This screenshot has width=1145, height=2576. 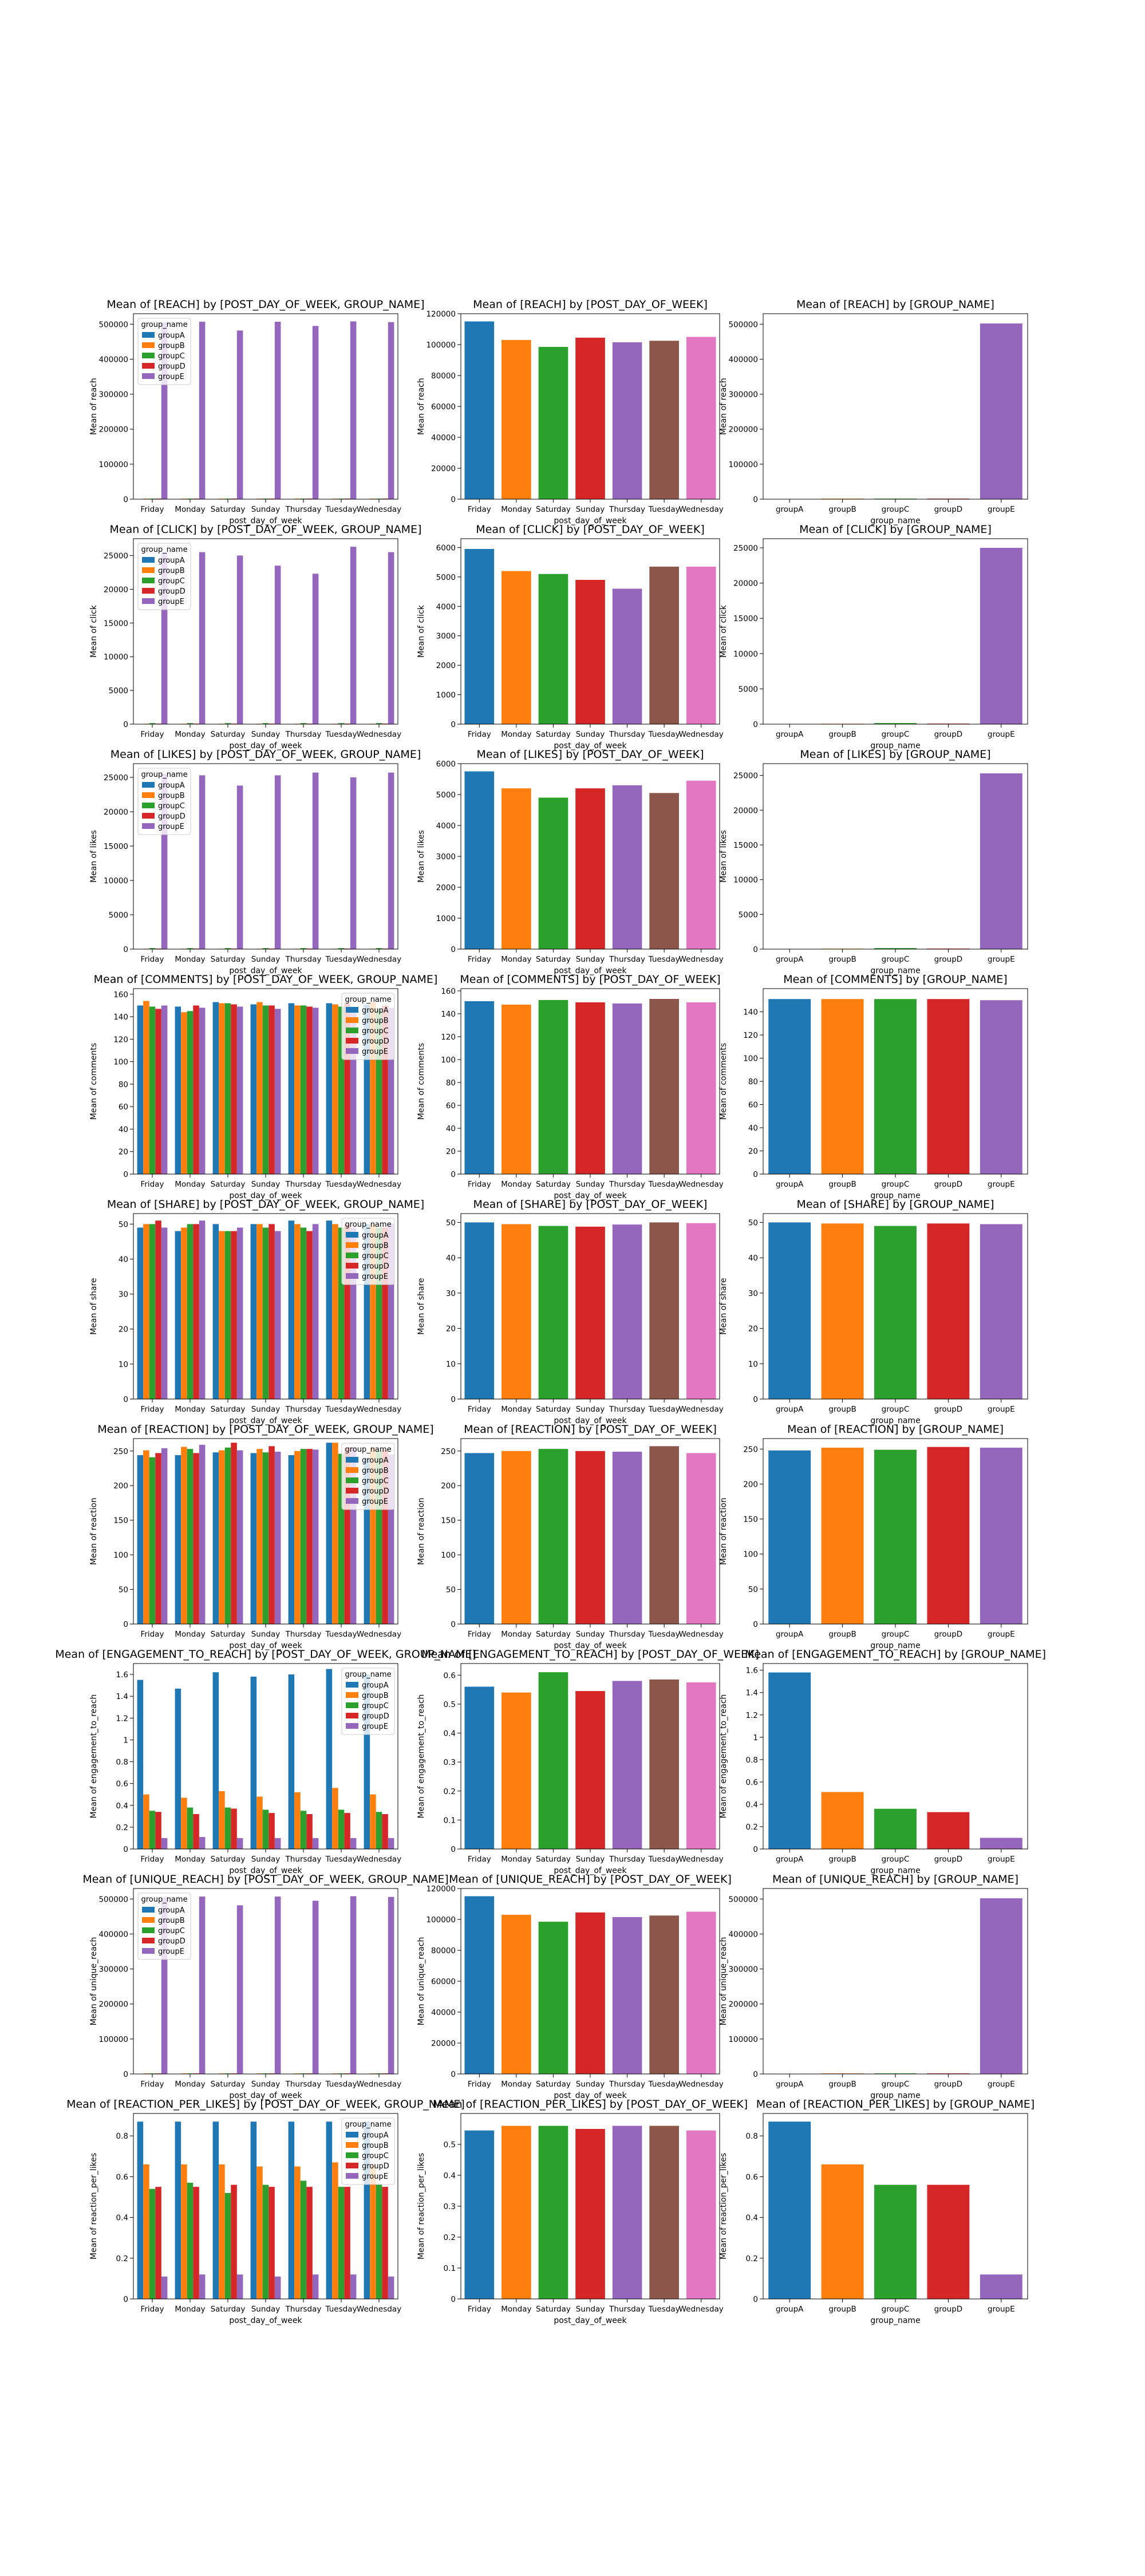 I want to click on x-tick-label: Friday, so click(x=480, y=1859).